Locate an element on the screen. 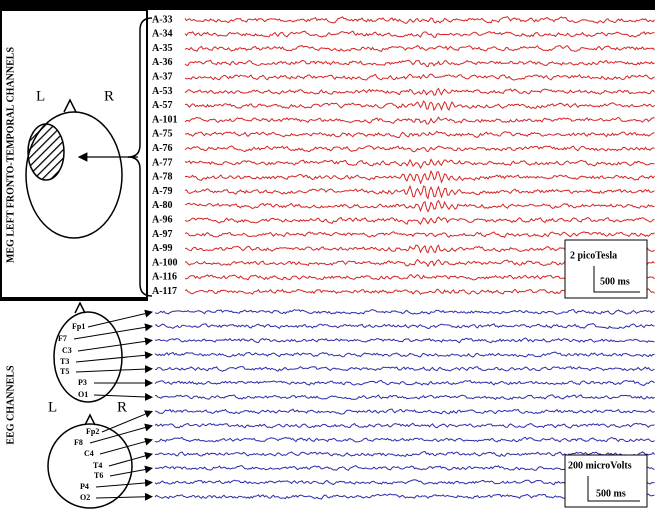 Image resolution: width=655 pixels, height=509 pixels. channel-label: A-96 is located at coordinates (162, 219).